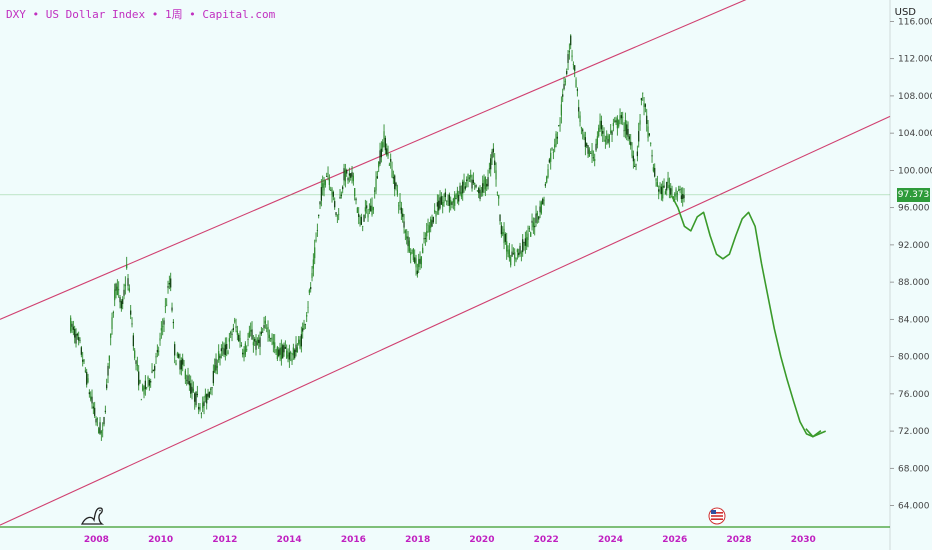 The height and width of the screenshot is (550, 932). Describe the element at coordinates (92, 516) in the screenshot. I see `tradingview-logo-icon` at that location.